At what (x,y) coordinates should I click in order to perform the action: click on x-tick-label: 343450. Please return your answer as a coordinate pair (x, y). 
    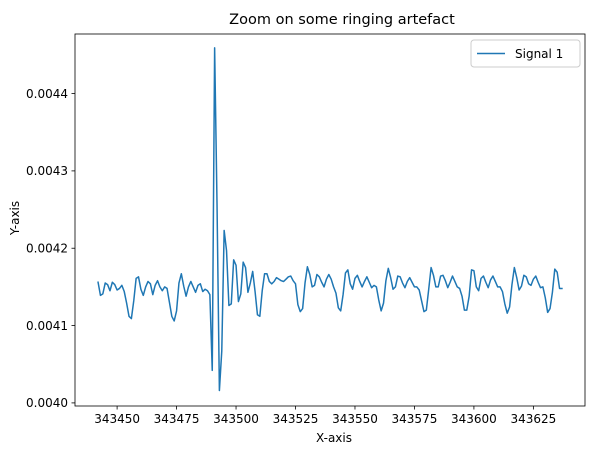
    Looking at the image, I should click on (117, 419).